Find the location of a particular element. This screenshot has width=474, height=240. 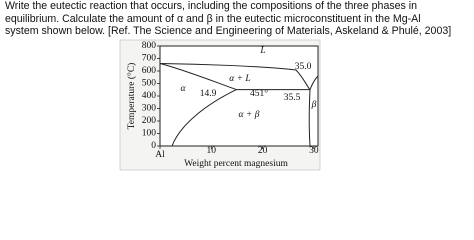

x-tick-label: 30 is located at coordinates (314, 151).